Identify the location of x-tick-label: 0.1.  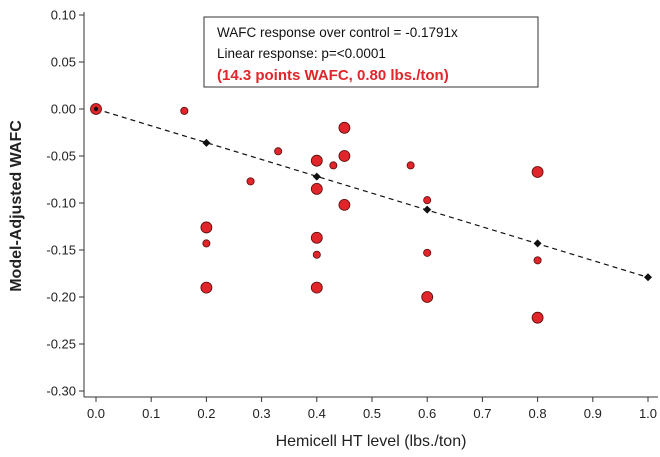
(151, 413).